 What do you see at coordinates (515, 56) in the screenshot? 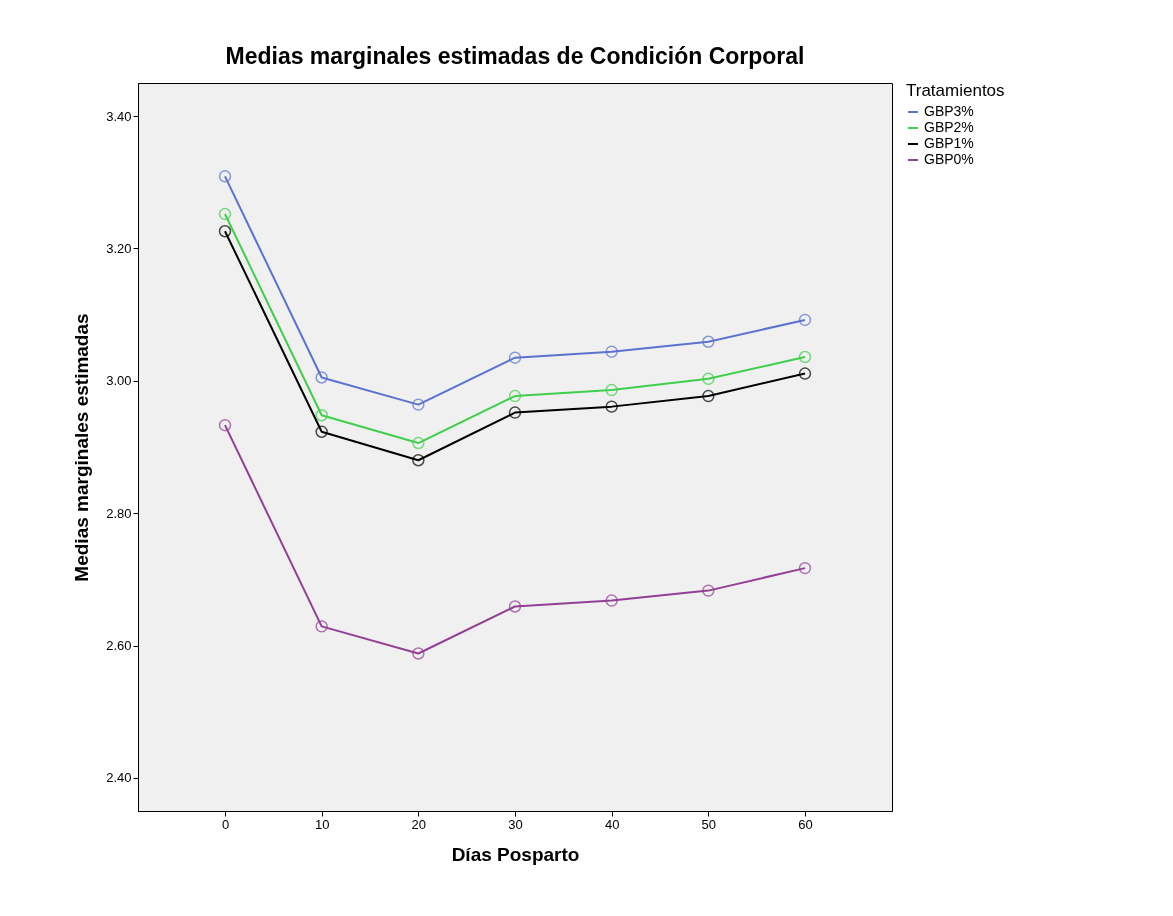
I see `chart-title: Medias marginales estimadas de Condición Corporal` at bounding box center [515, 56].